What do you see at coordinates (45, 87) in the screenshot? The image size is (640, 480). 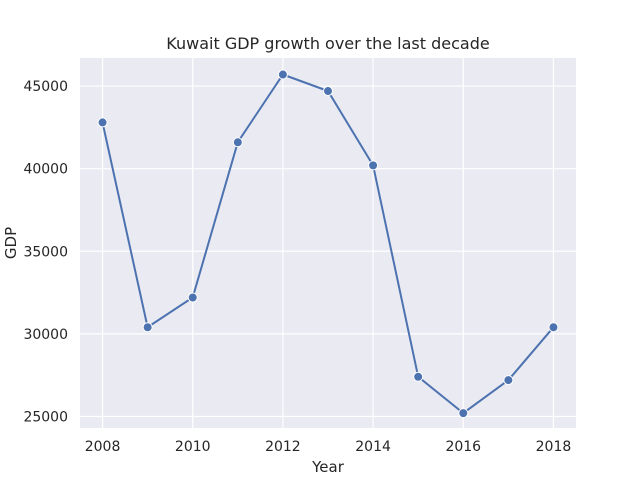 I see `y-tick-label: 45000` at bounding box center [45, 87].